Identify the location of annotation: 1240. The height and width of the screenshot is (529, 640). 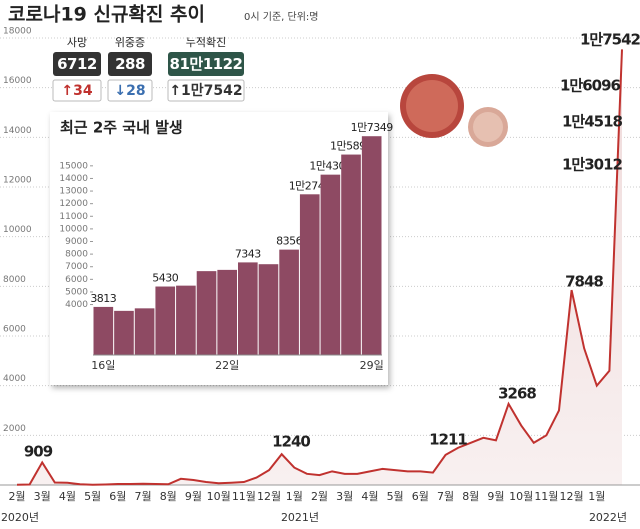
(291, 442).